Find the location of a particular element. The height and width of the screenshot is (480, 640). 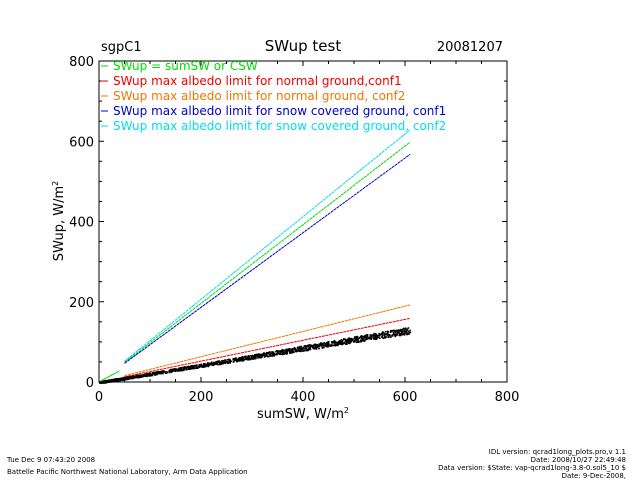

y-tick-label: 400 is located at coordinates (81, 223).